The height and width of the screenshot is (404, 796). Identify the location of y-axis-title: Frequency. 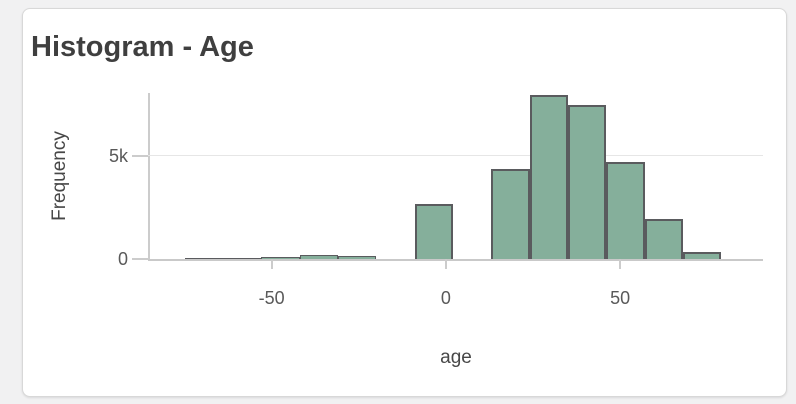
(59, 176).